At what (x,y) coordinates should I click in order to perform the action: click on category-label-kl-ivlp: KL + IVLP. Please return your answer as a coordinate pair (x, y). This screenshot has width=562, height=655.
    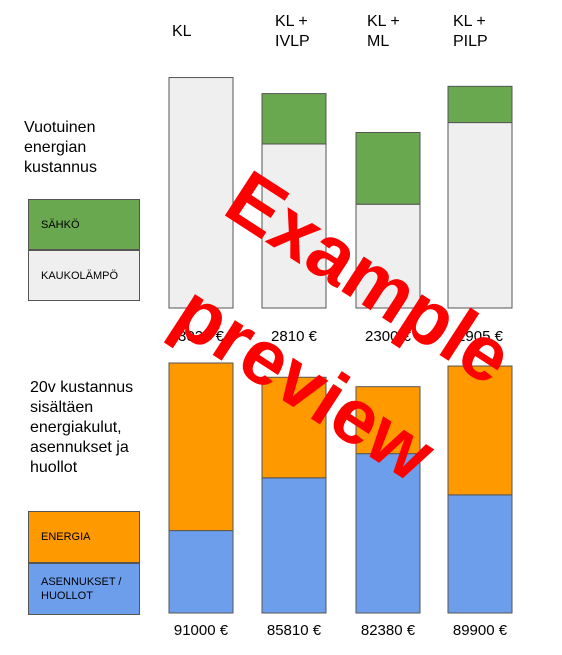
    Looking at the image, I should click on (292, 31).